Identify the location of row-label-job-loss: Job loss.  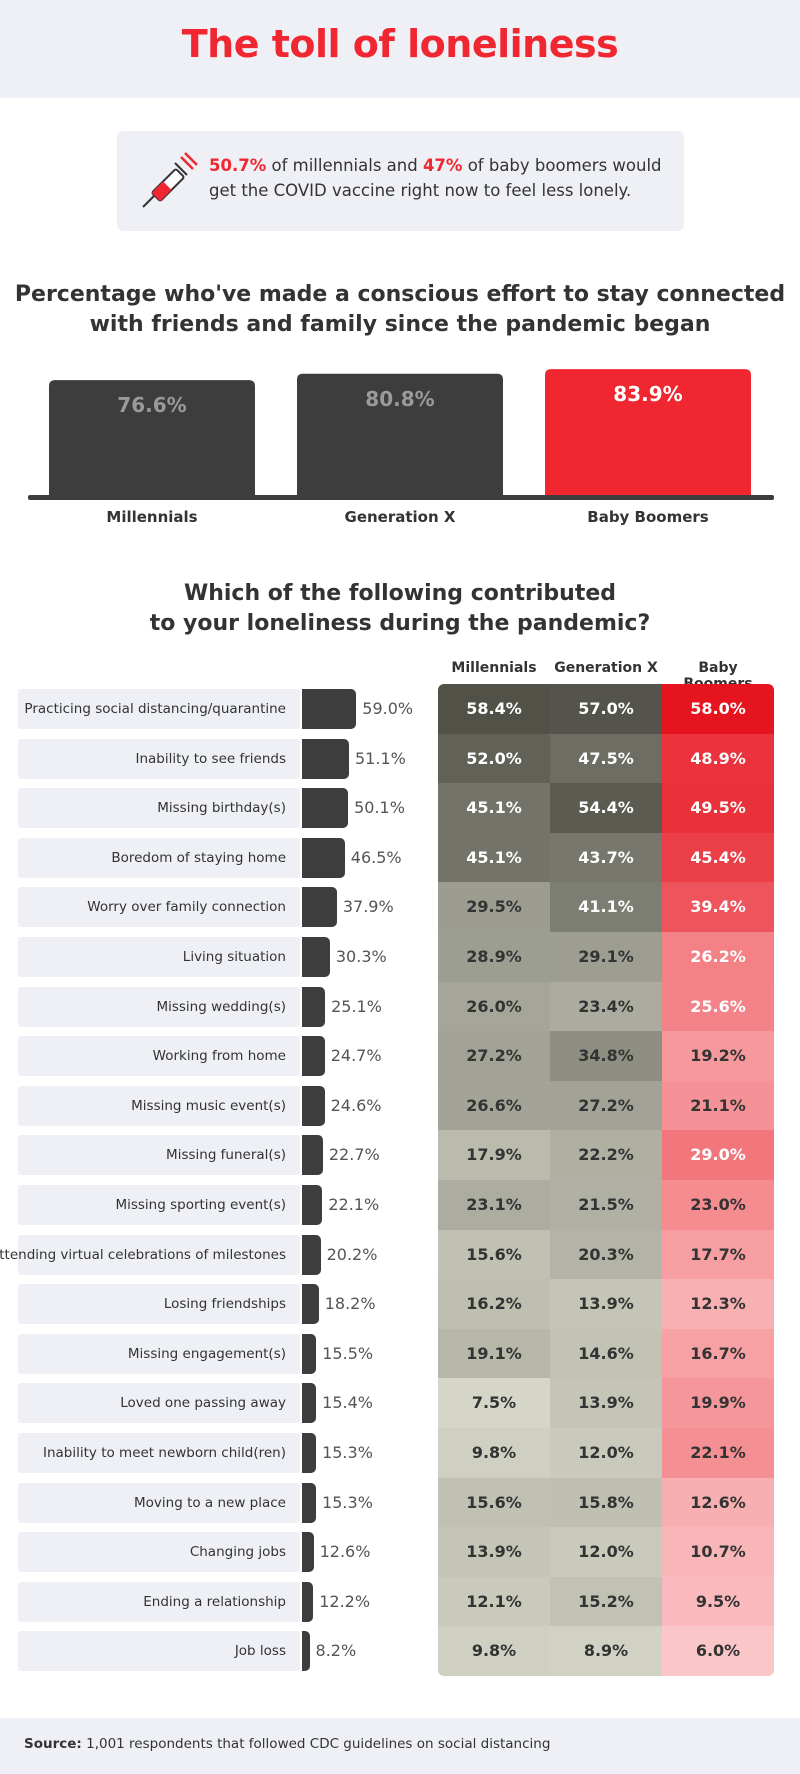
(260, 1651).